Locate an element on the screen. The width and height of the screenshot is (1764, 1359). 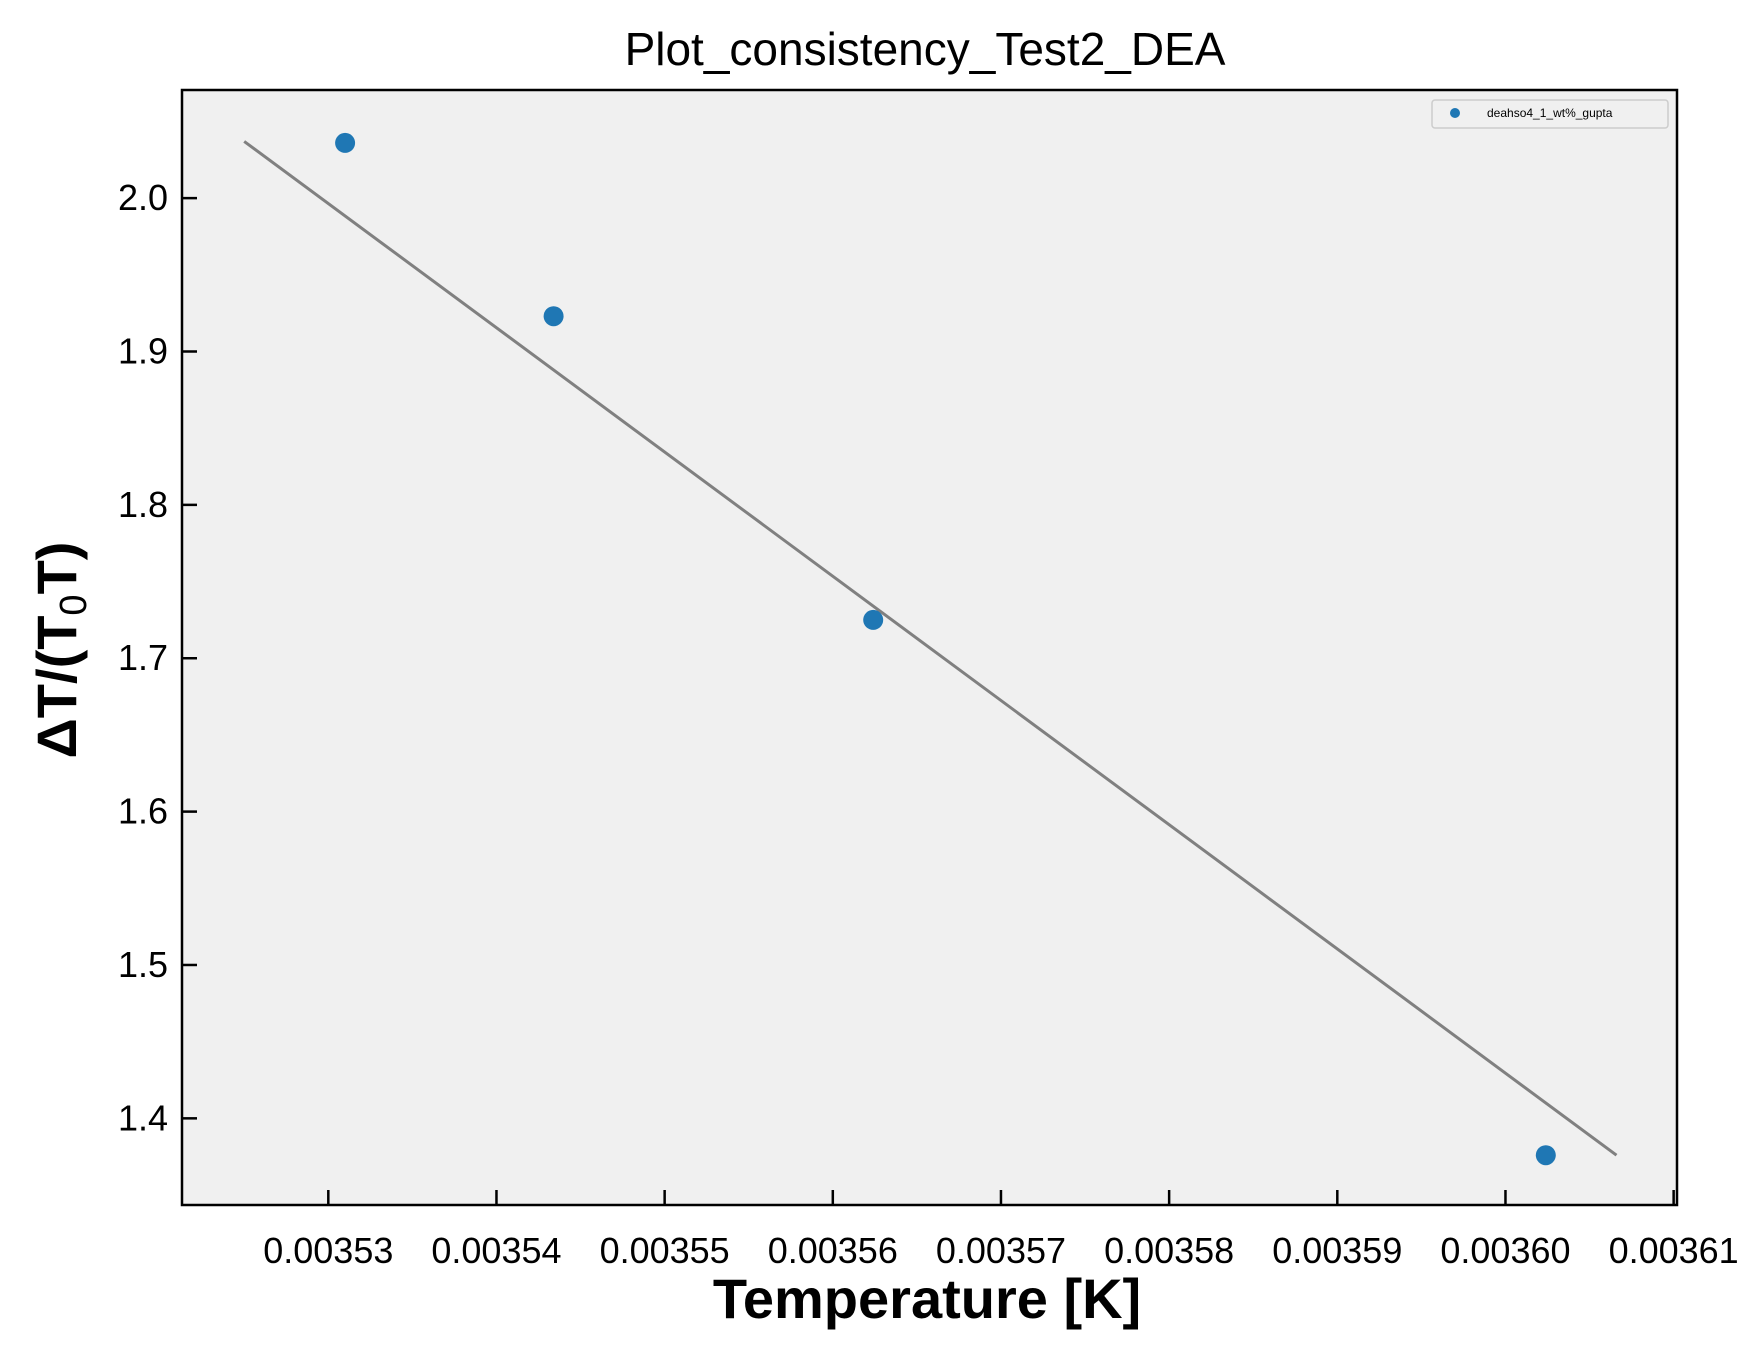
x-tick-label: 0.00355 is located at coordinates (665, 1250).